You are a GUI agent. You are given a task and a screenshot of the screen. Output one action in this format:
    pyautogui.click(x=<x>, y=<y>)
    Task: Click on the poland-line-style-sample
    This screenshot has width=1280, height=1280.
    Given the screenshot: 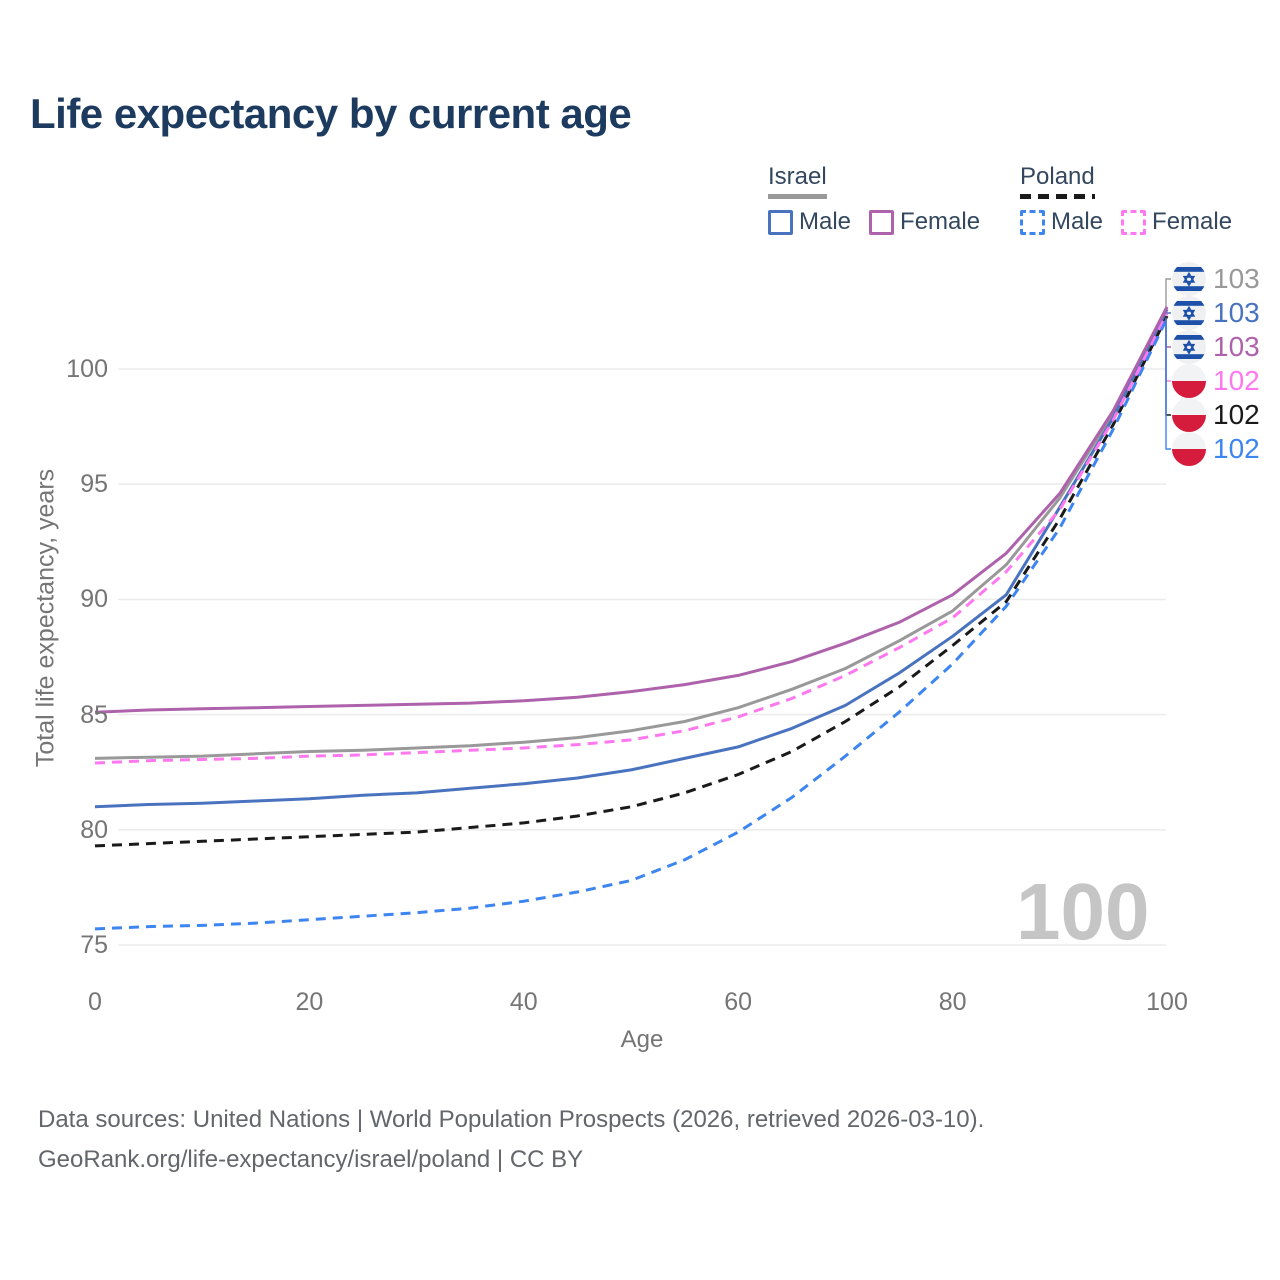 What is the action you would take?
    pyautogui.click(x=1057, y=196)
    